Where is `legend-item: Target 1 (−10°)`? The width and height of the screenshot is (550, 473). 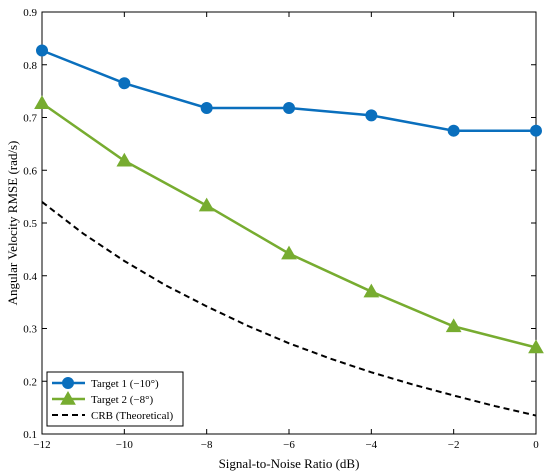
legend-item: Target 1 (−10°) is located at coordinates (105, 383).